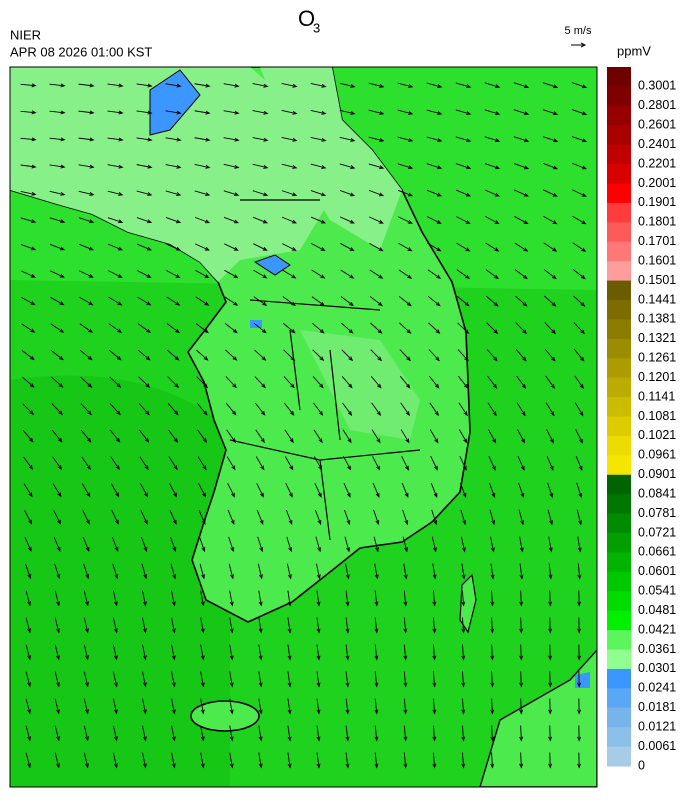 The image size is (692, 803). What do you see at coordinates (657, 299) in the screenshot?
I see `colorbar-label: 0.1441` at bounding box center [657, 299].